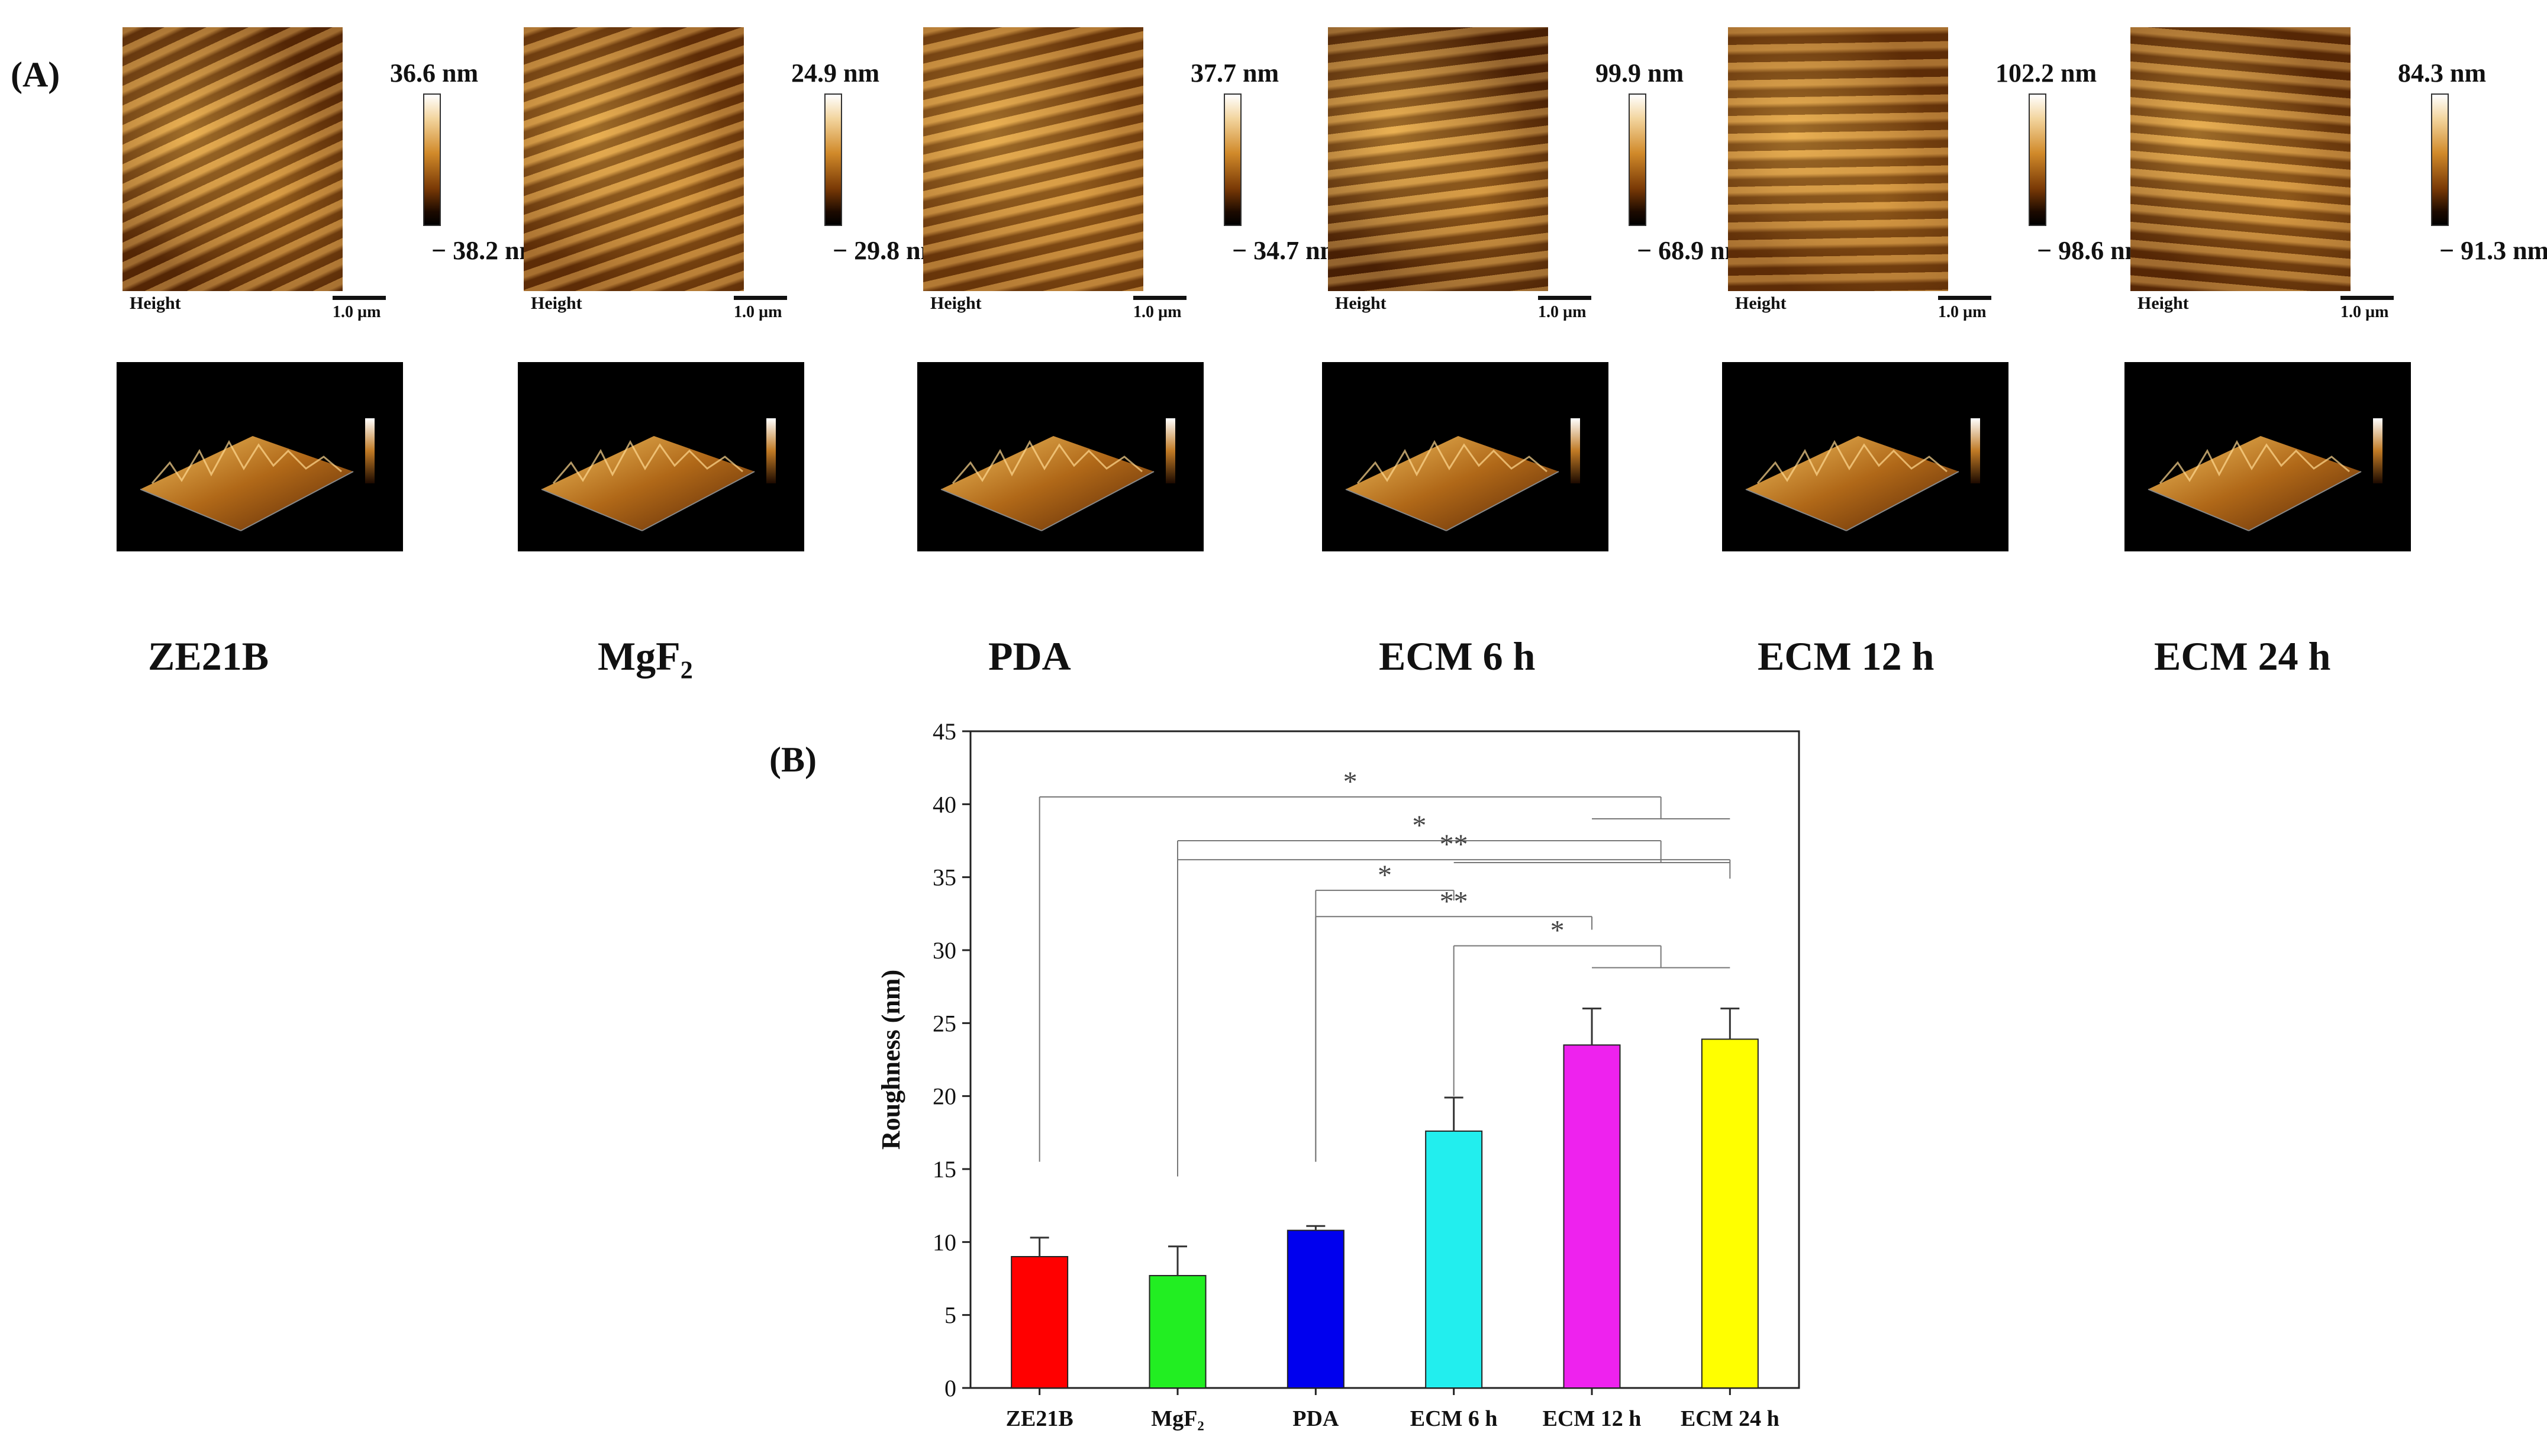 This screenshot has height=1456, width=2547. What do you see at coordinates (945, 1023) in the screenshot?
I see `y-tick-label: 25` at bounding box center [945, 1023].